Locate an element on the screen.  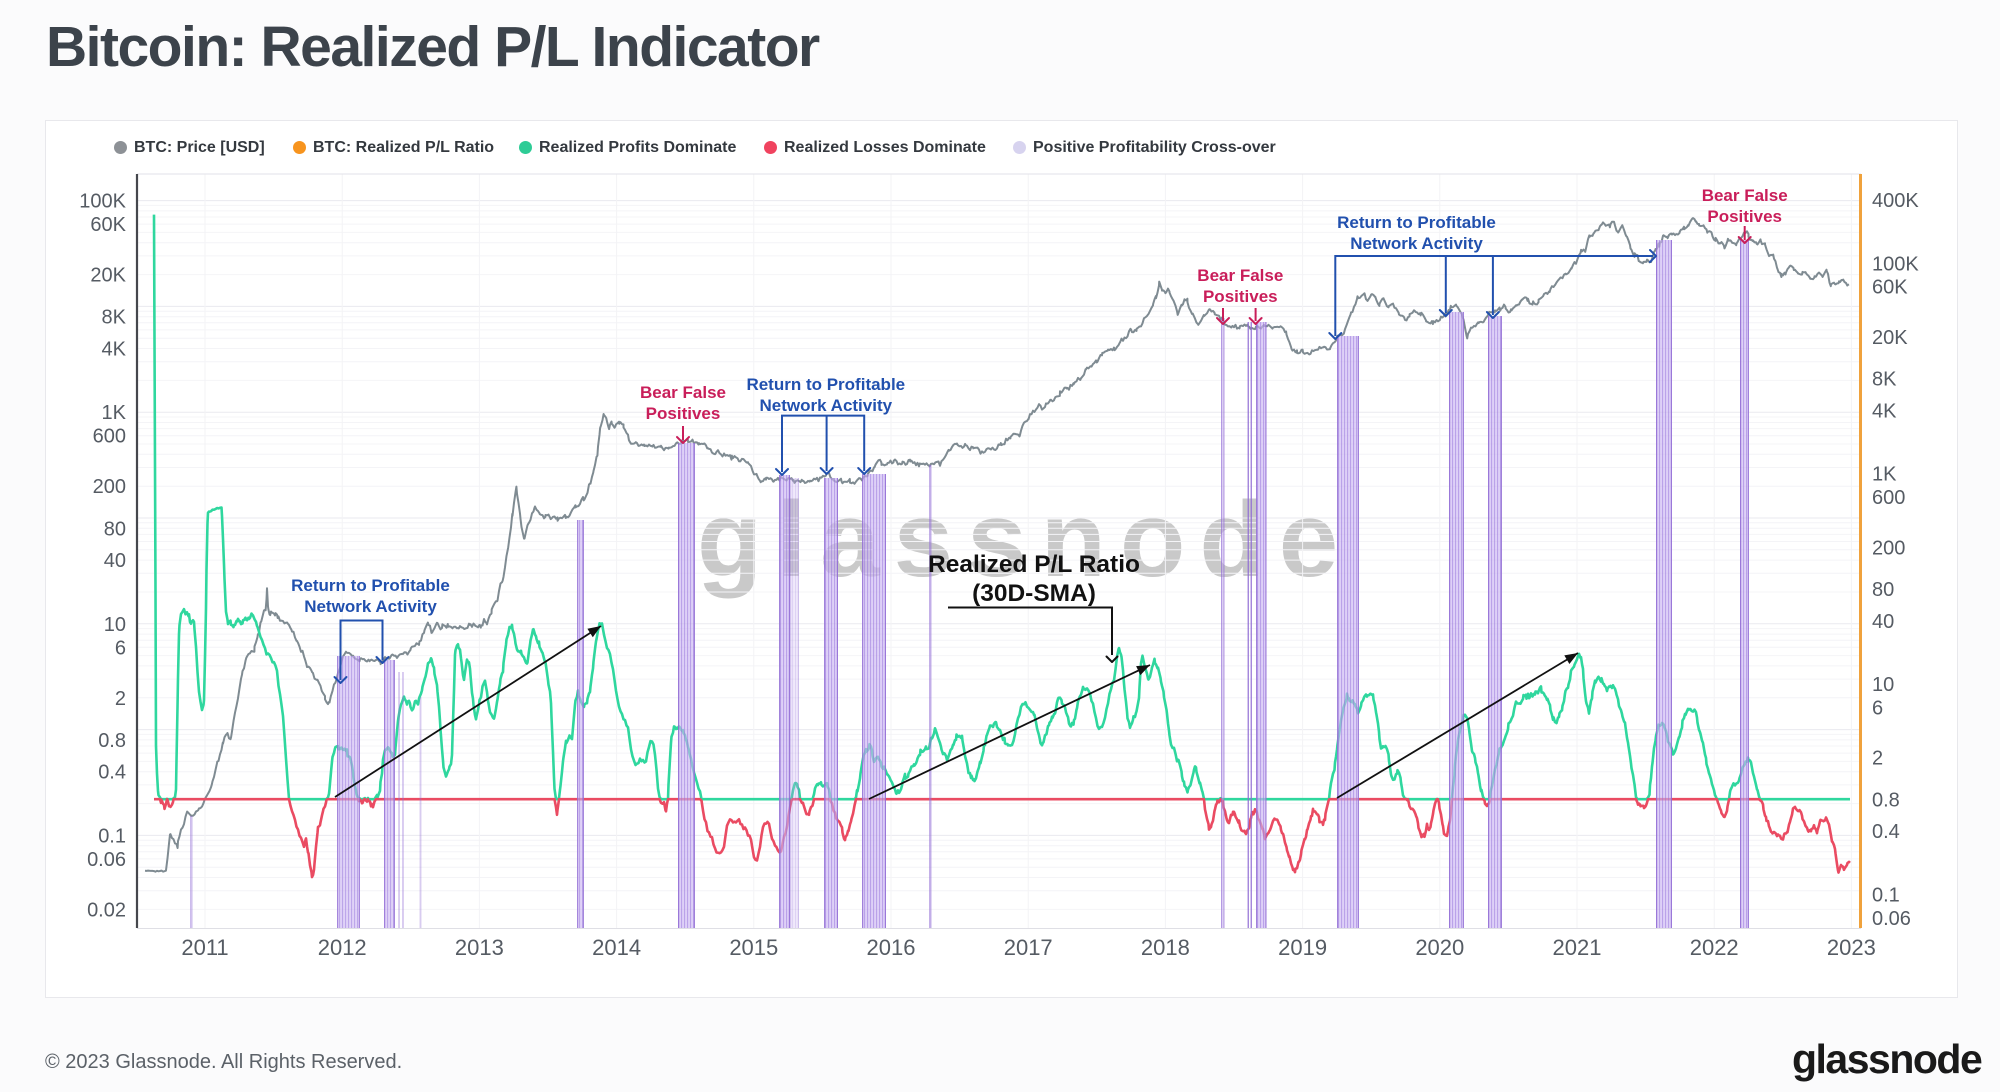
svg-text: 2019 is located at coordinates (1302, 947).